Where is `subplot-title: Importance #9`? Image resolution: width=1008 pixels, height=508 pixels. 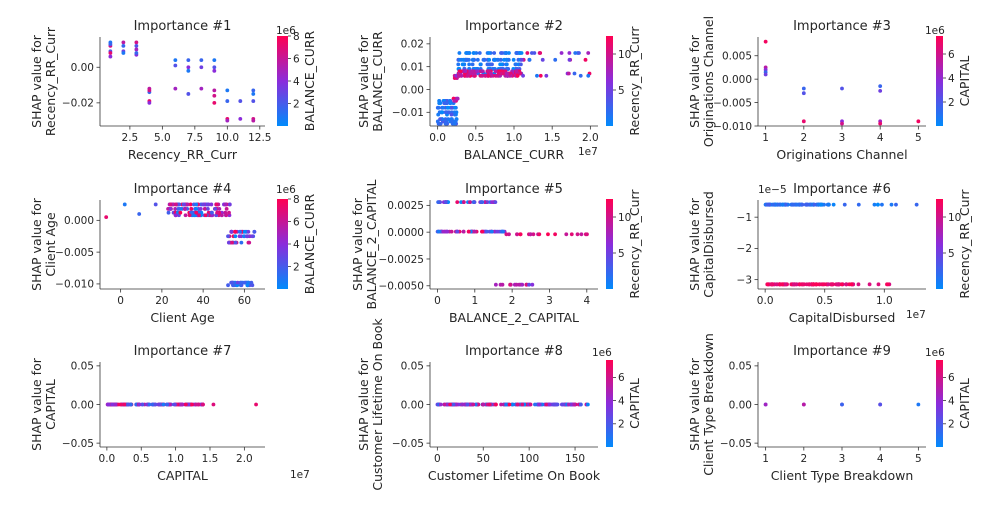 subplot-title: Importance #9 is located at coordinates (842, 351).